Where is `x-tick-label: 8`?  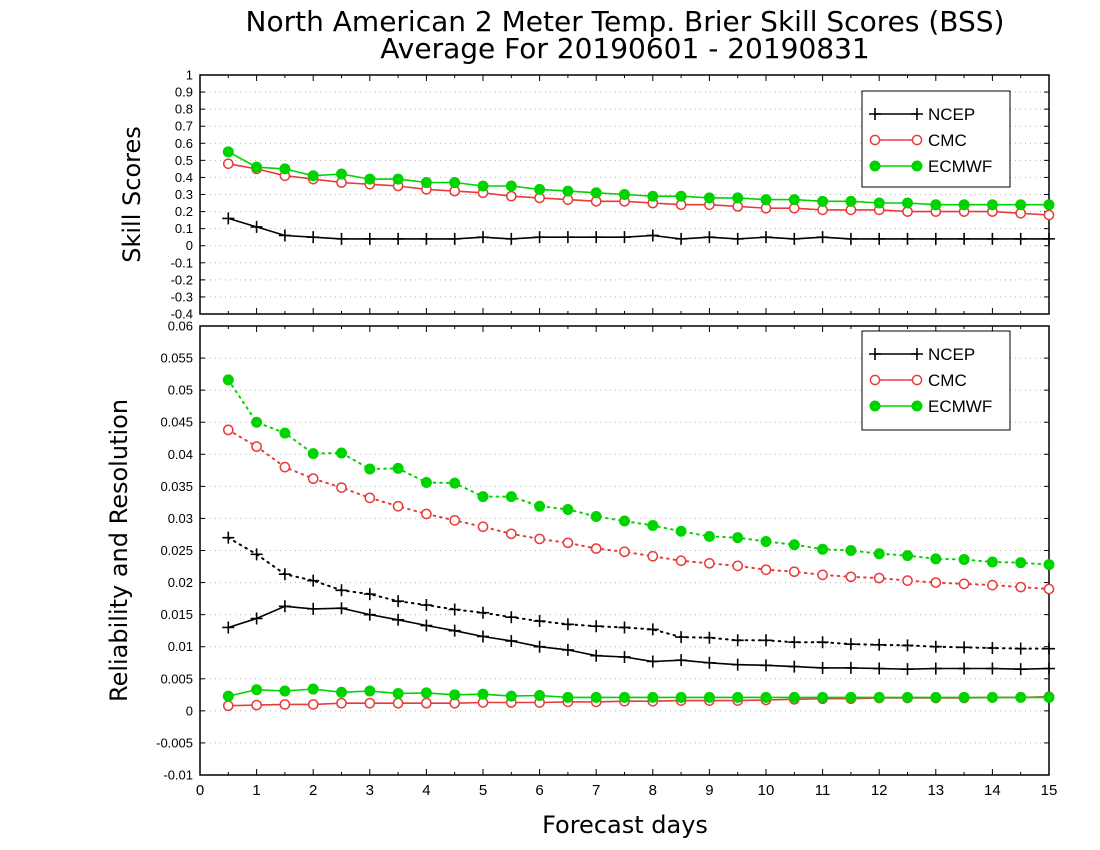 x-tick-label: 8 is located at coordinates (653, 790).